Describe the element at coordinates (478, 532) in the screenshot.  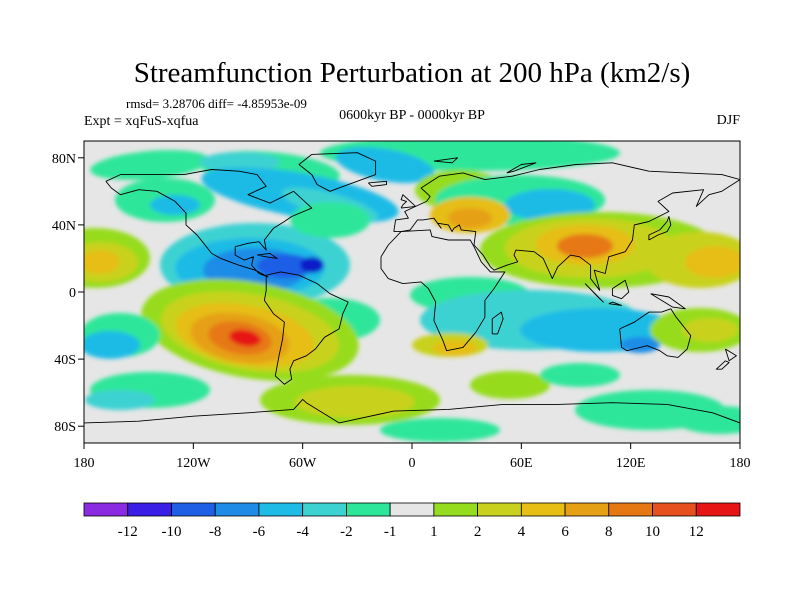
I see `colorbar-label: 2` at that location.